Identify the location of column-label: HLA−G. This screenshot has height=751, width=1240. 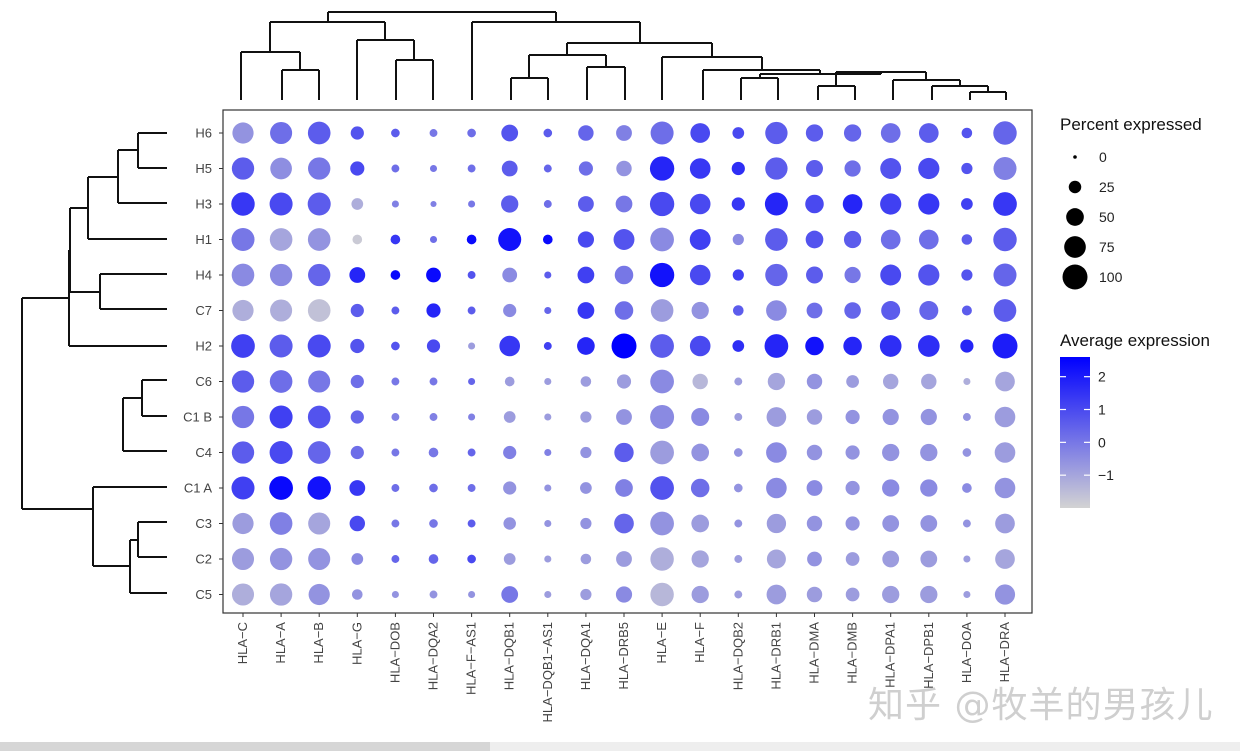
(356, 643).